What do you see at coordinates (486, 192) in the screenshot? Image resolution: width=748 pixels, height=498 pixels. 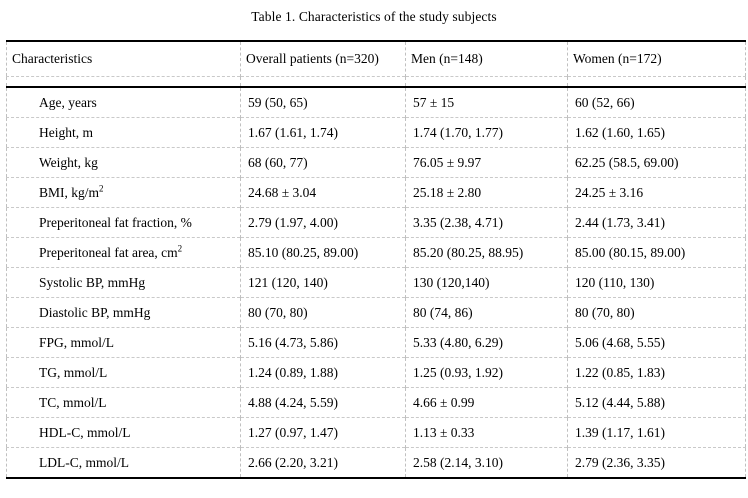 I see `cell-men: 25.18 ± 2.80` at bounding box center [486, 192].